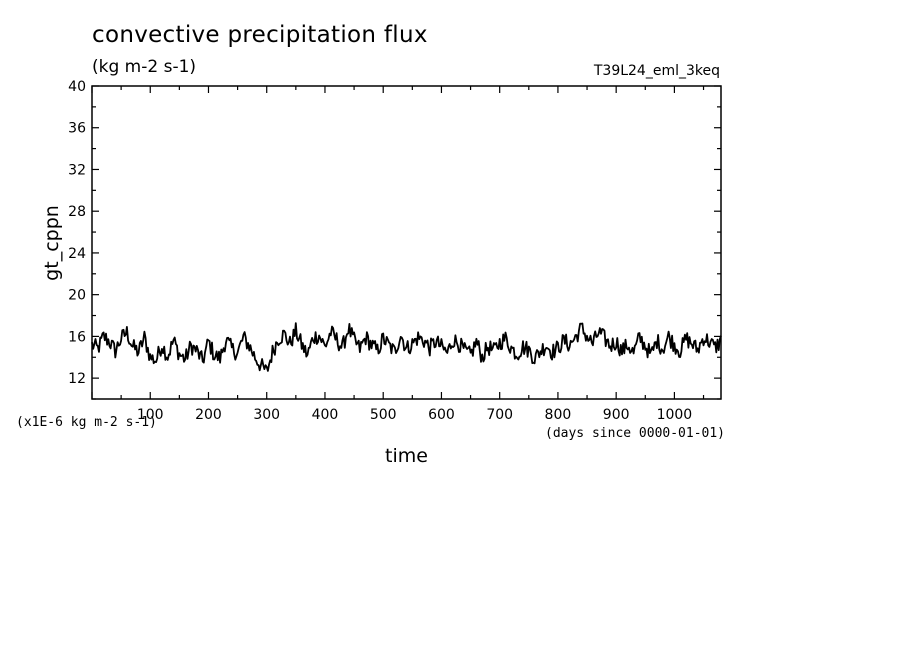 Image resolution: width=904 pixels, height=654 pixels. I want to click on y-tick-label: 32, so click(77, 170).